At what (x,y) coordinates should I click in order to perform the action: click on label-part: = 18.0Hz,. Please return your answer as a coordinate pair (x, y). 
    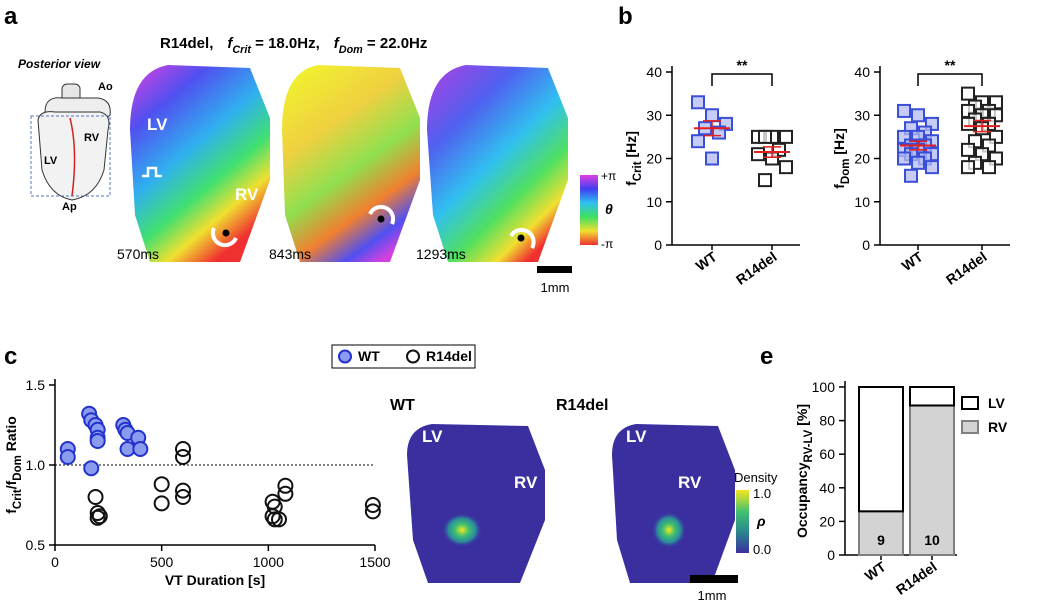
    Looking at the image, I should click on (285, 43).